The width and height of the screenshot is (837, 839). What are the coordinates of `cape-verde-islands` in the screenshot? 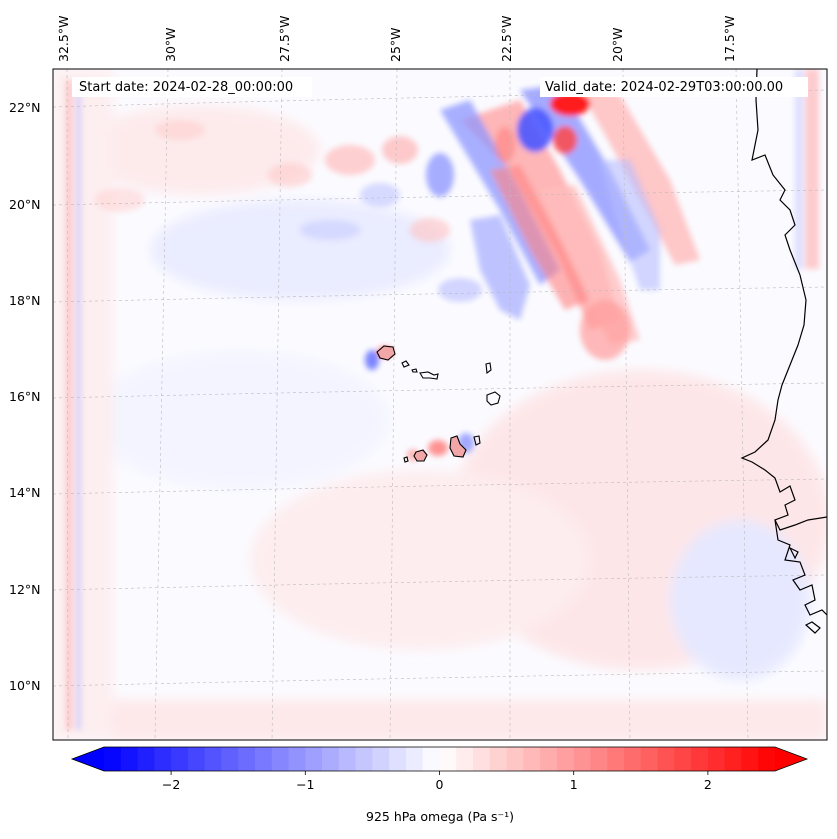 It's located at (438, 404).